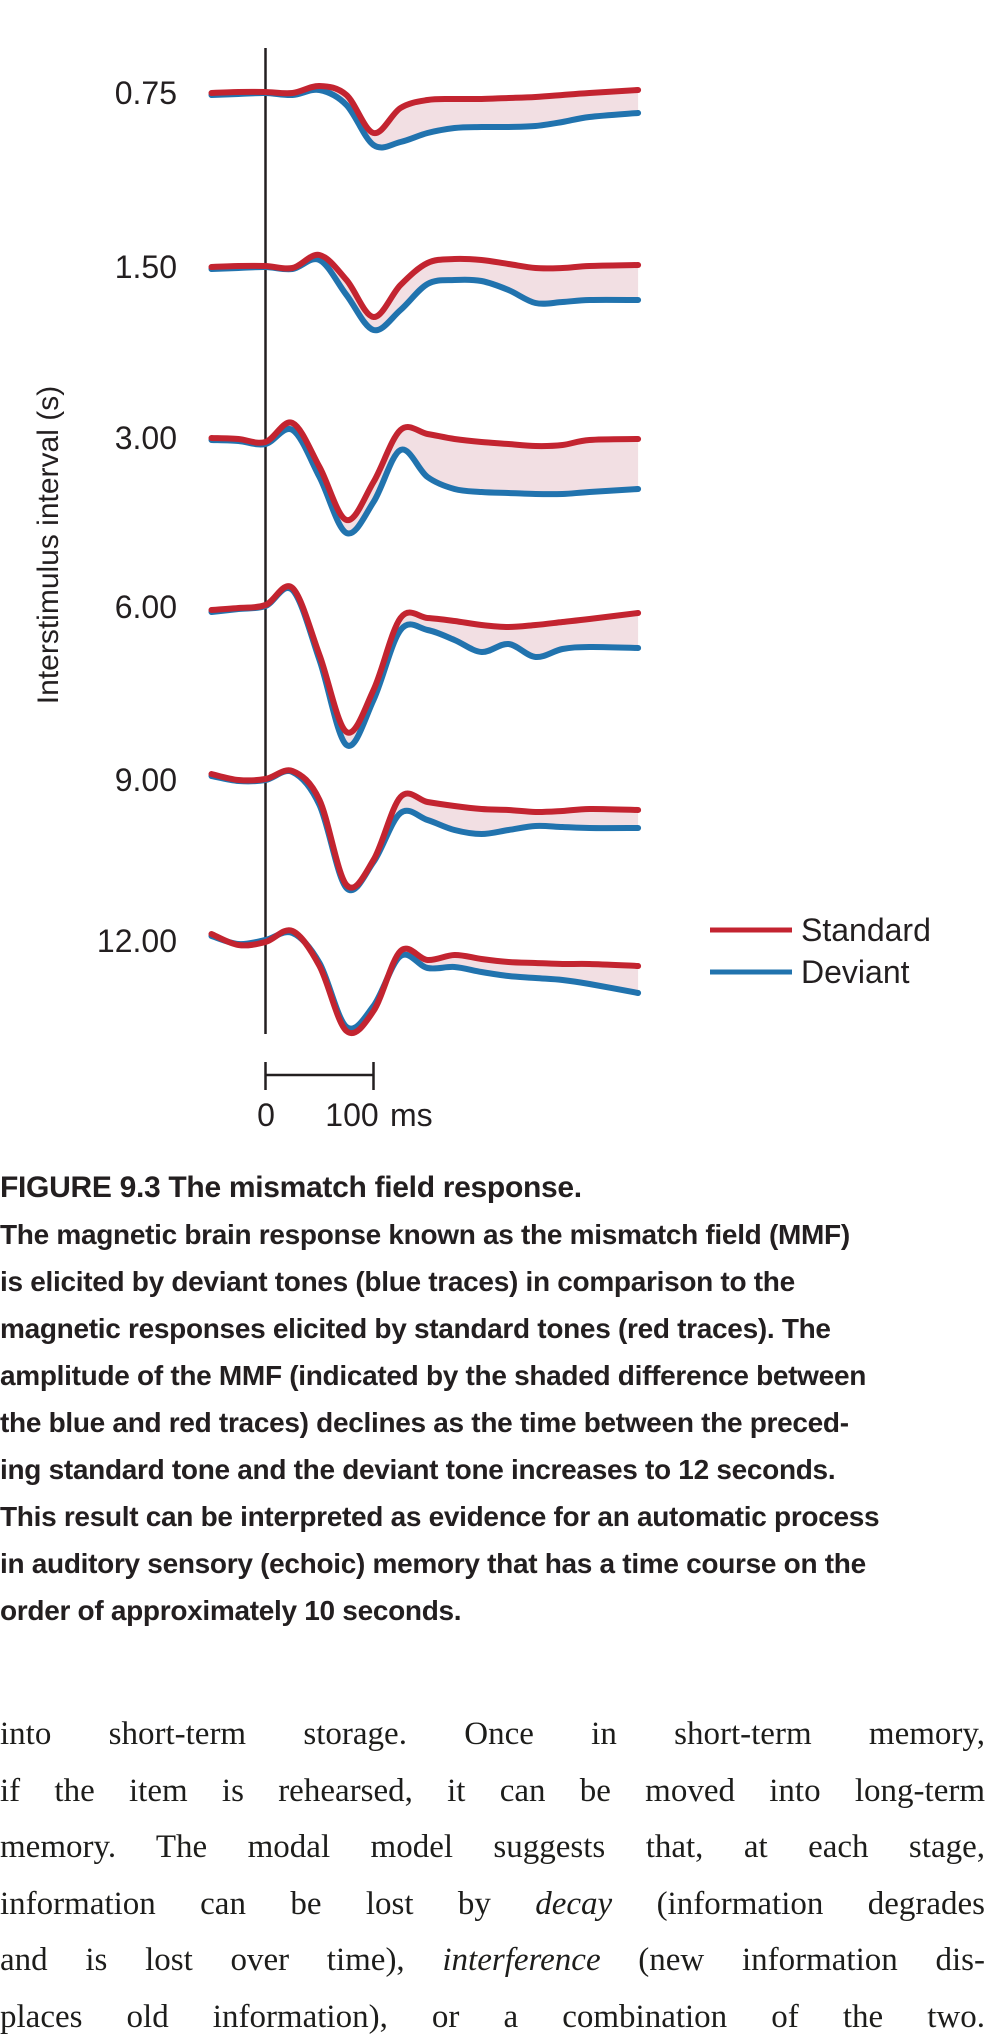 This screenshot has height=2037, width=985. What do you see at coordinates (146, 438) in the screenshot?
I see `isi-label-3-00: 3.00` at bounding box center [146, 438].